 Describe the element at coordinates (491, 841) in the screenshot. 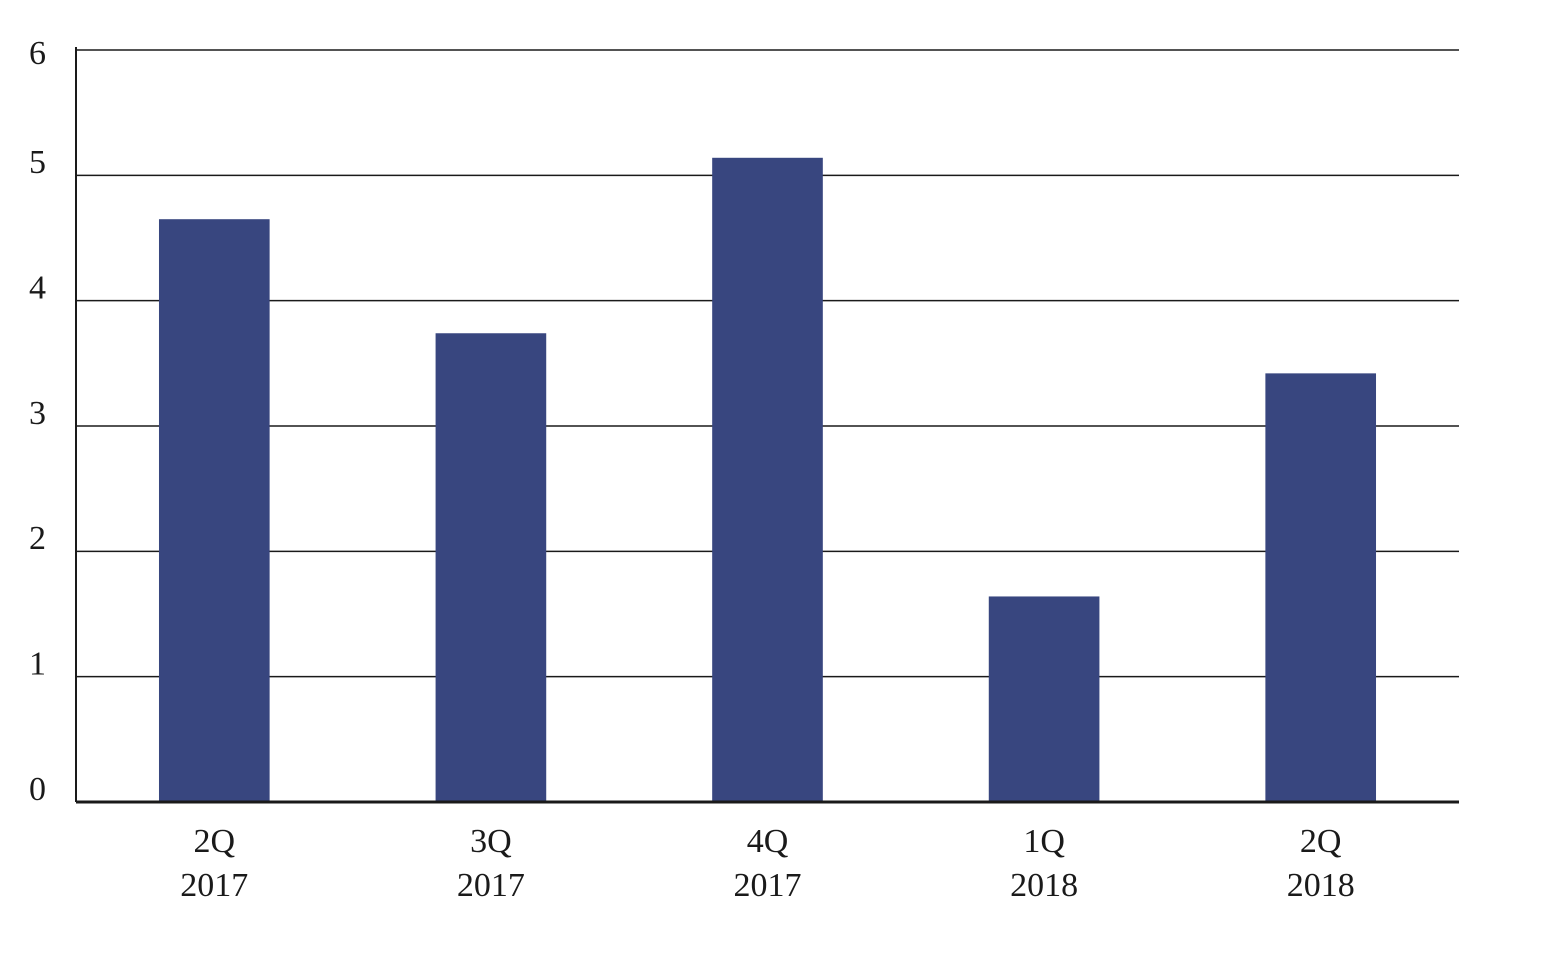

I see `x-tick-label-line: 3Q` at that location.